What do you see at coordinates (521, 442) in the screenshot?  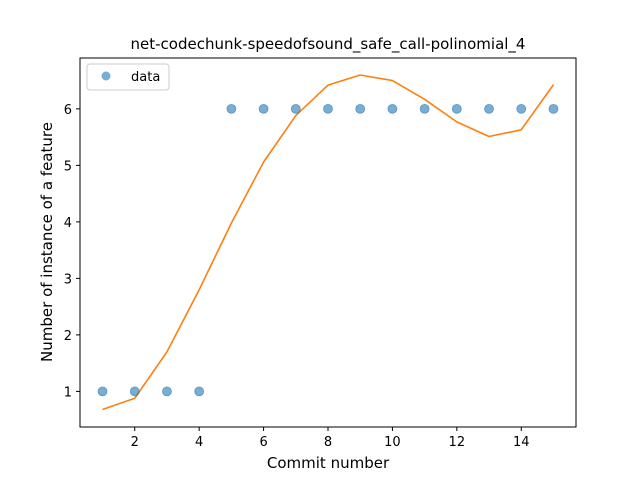 I see `x-tick-label: 14` at bounding box center [521, 442].